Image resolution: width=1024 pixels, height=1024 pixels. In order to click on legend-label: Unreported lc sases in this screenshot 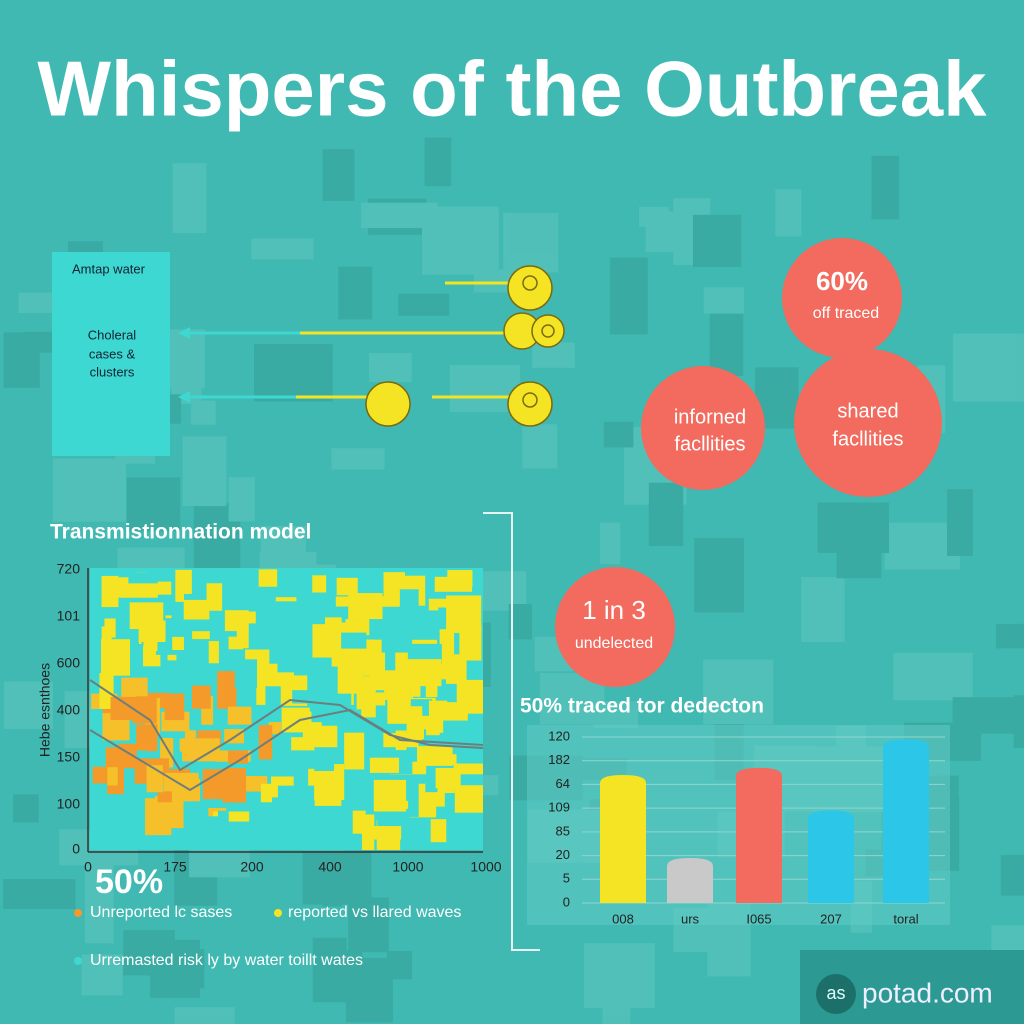, I will do `click(161, 912)`.